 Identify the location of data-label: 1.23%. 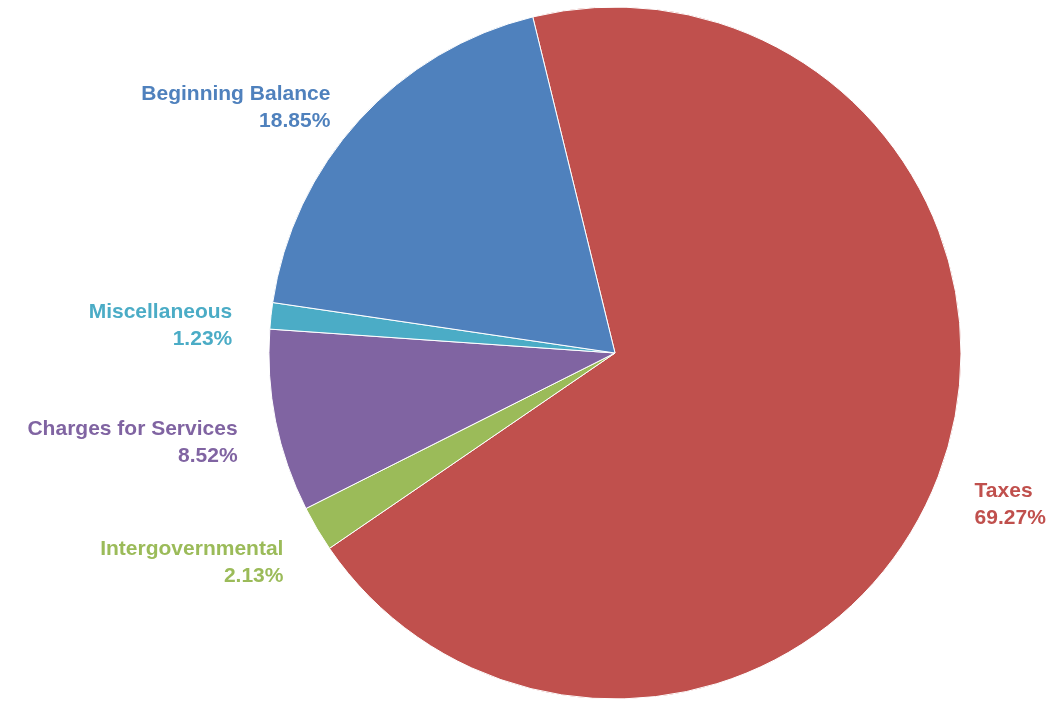
(202, 337).